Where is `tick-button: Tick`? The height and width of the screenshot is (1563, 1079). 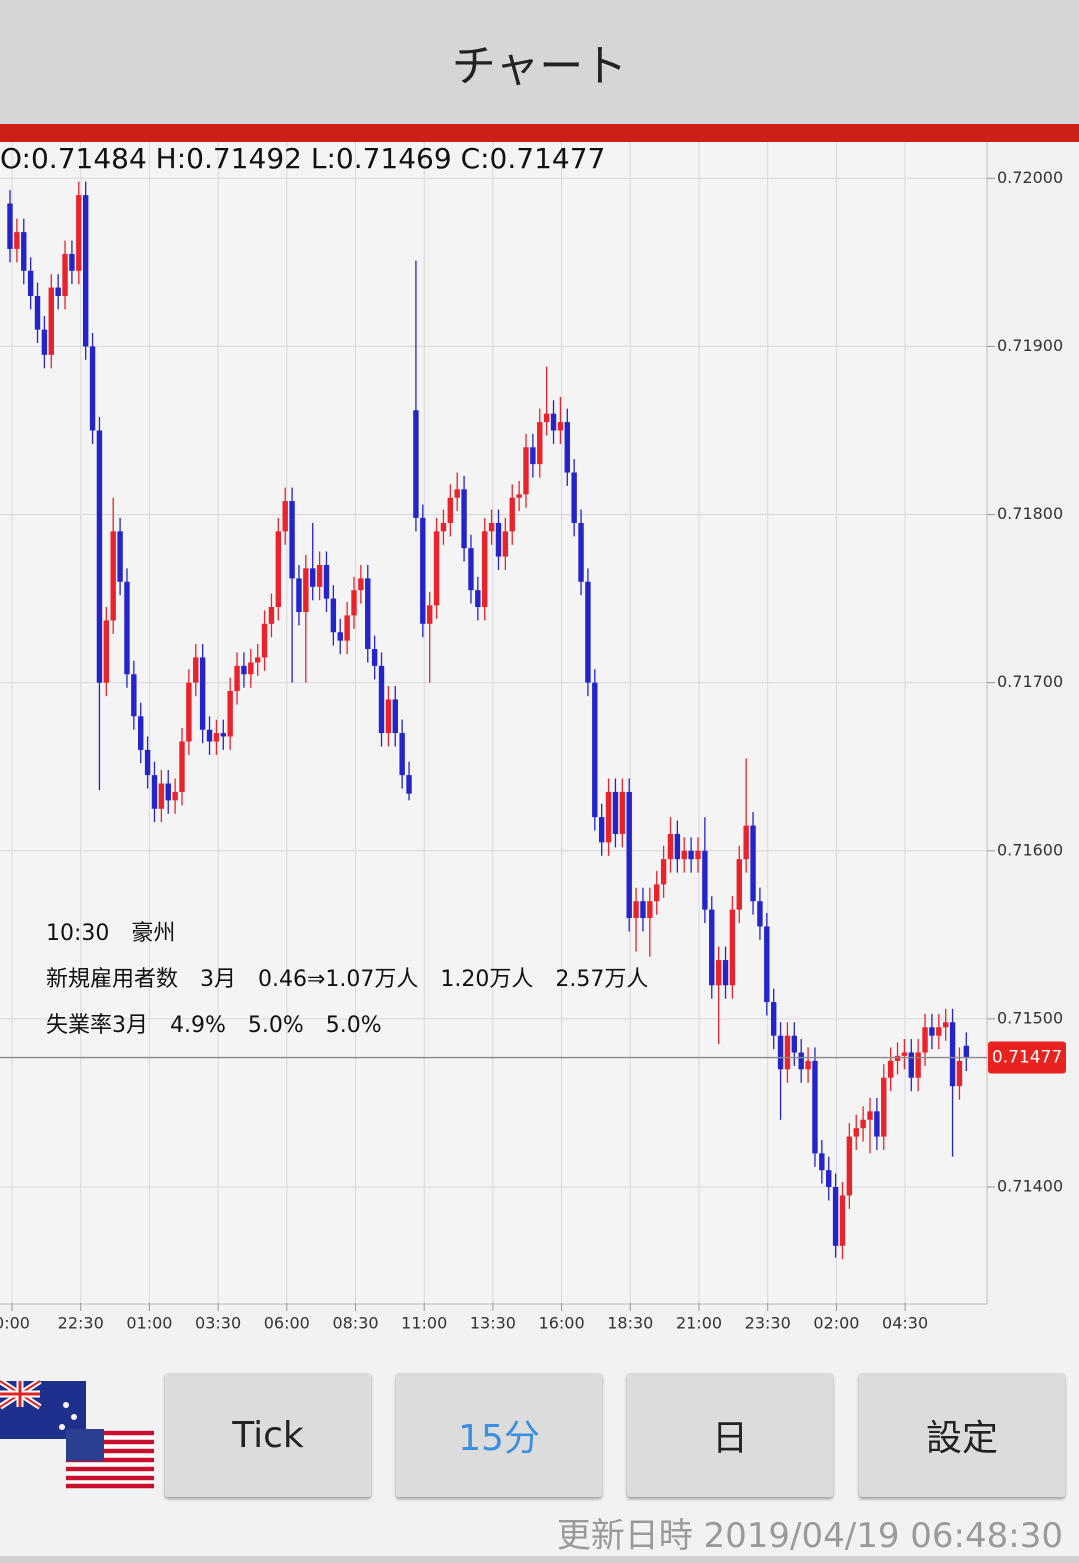
tick-button: Tick is located at coordinates (268, 1435).